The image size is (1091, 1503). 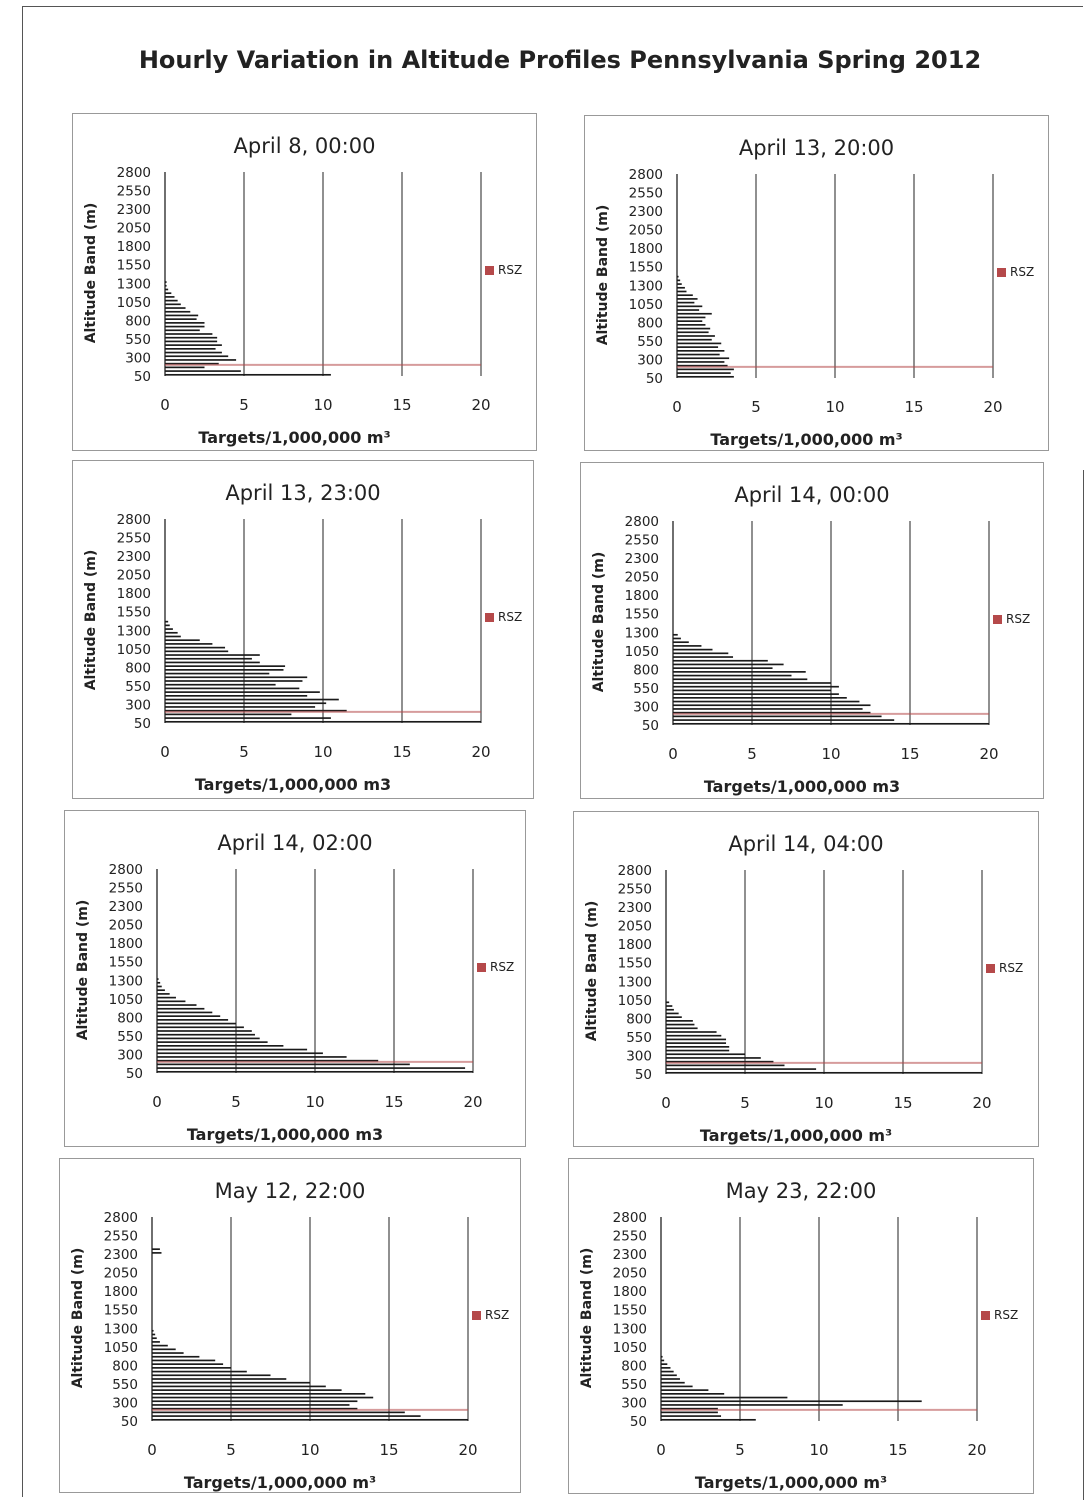 I want to click on x-tick-label: 5, so click(x=244, y=752).